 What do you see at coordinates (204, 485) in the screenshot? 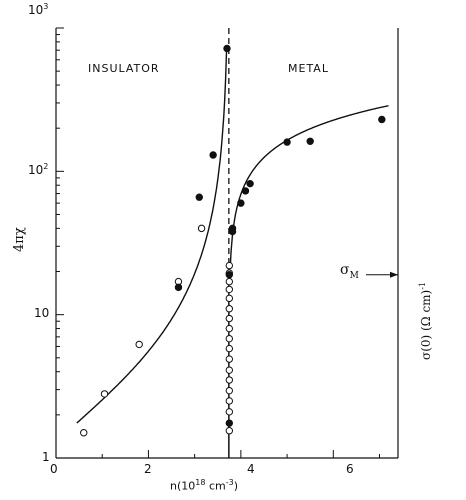
I see `x-axis-label: n(1018 cm-3)` at bounding box center [204, 485].